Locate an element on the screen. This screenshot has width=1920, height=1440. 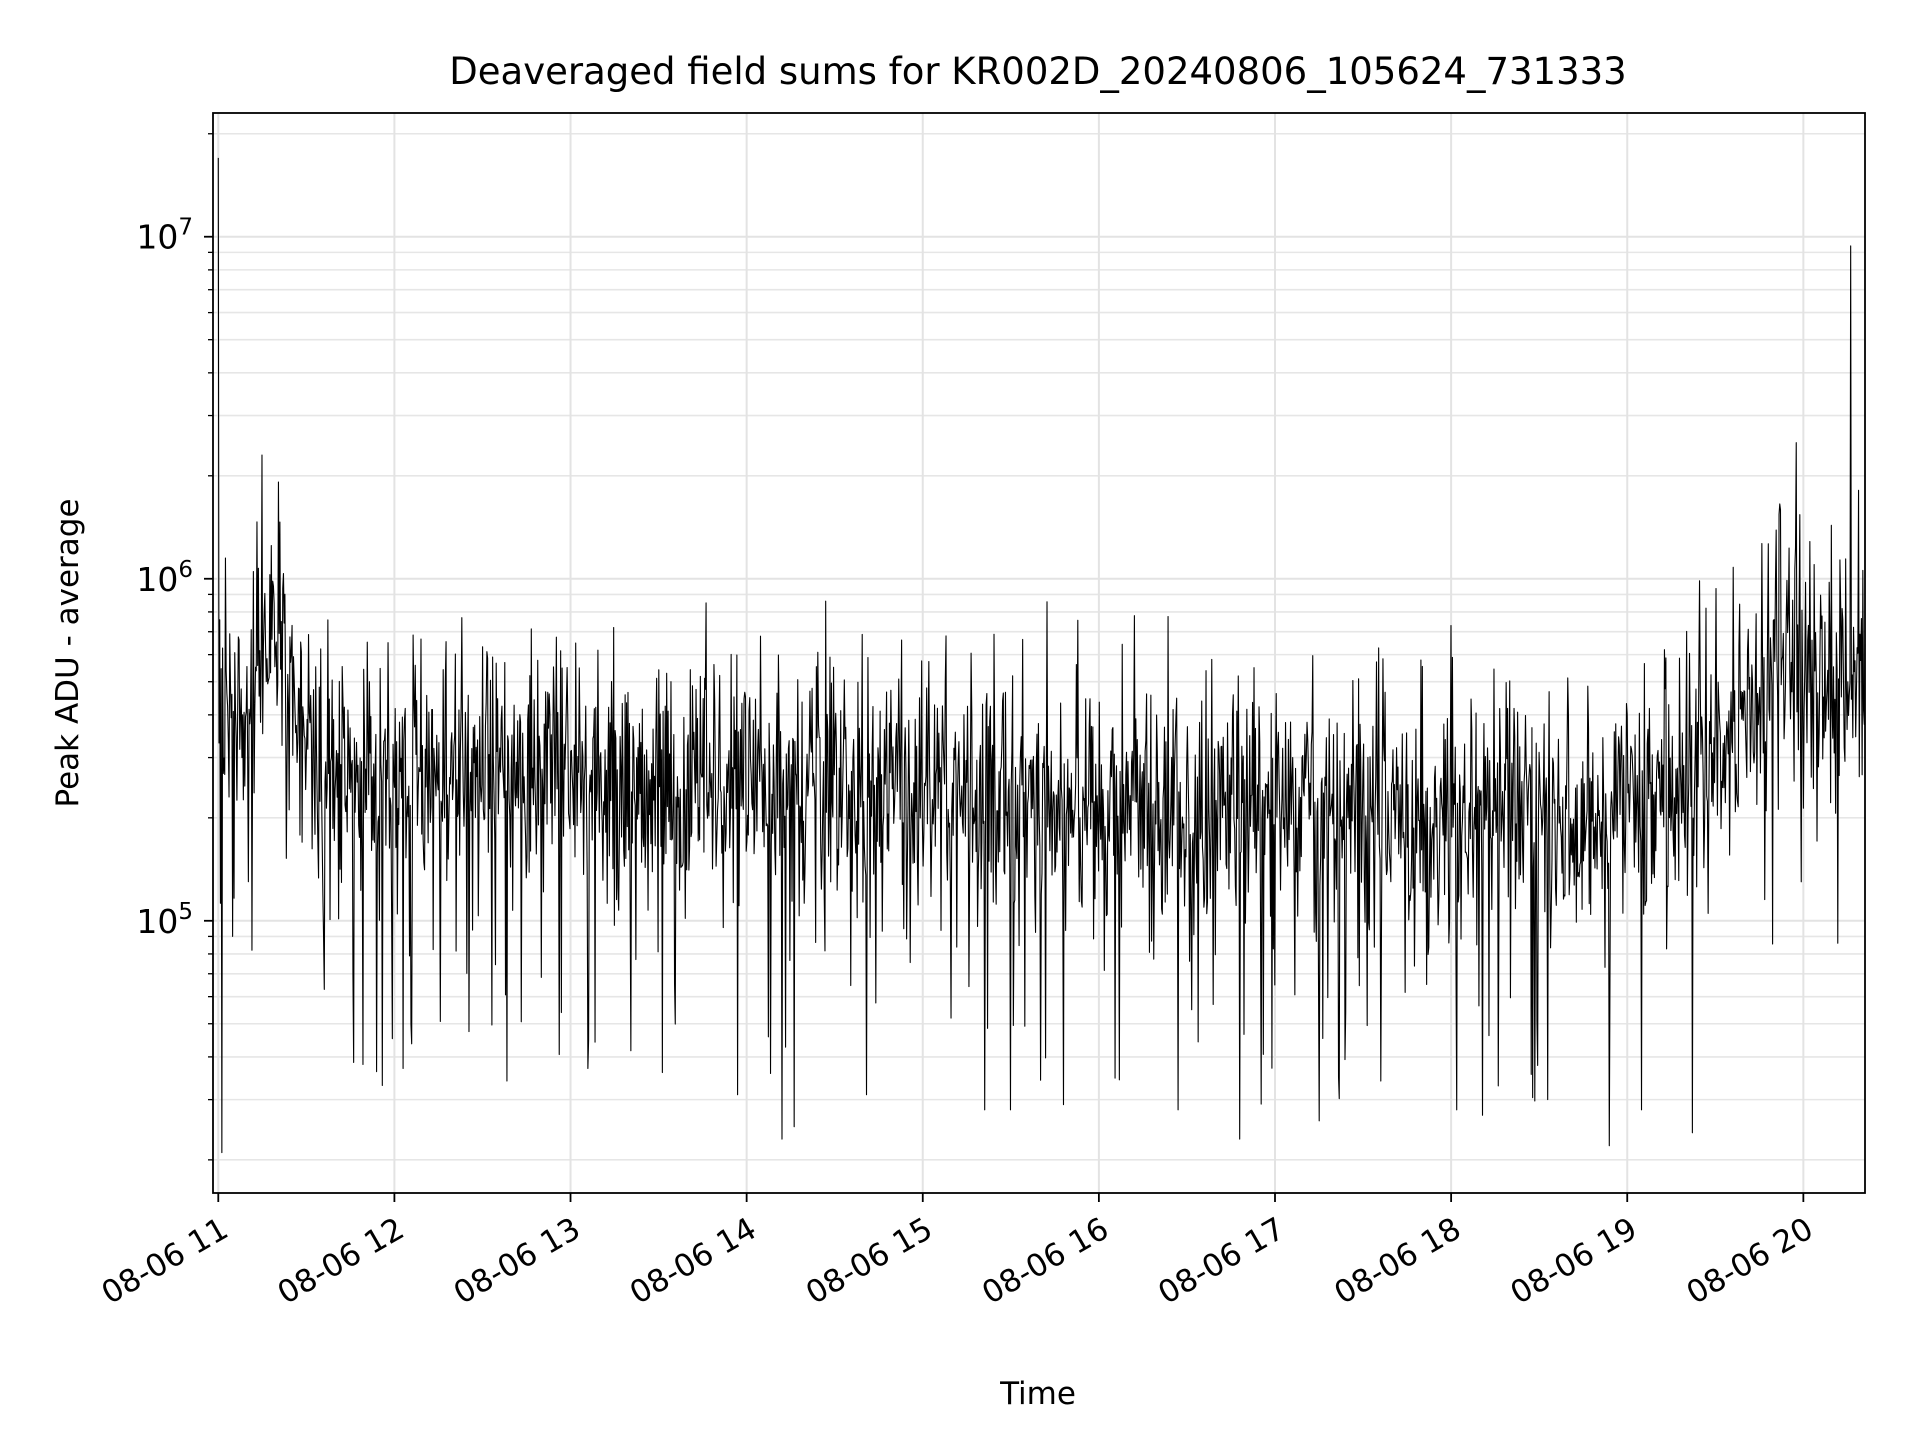
y-axis: 105 106 107 is located at coordinates (174, 647).